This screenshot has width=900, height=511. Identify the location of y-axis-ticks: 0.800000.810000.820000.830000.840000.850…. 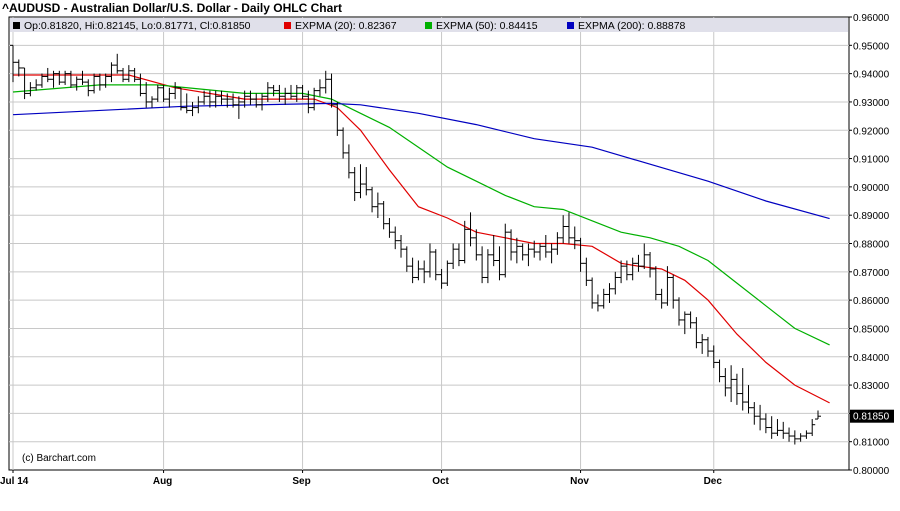
(869, 245).